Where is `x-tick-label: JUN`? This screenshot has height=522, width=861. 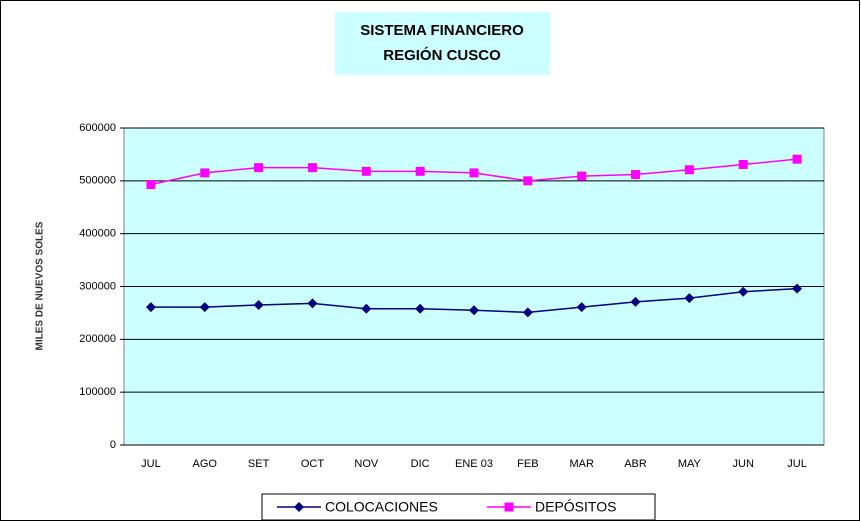 x-tick-label: JUN is located at coordinates (743, 464).